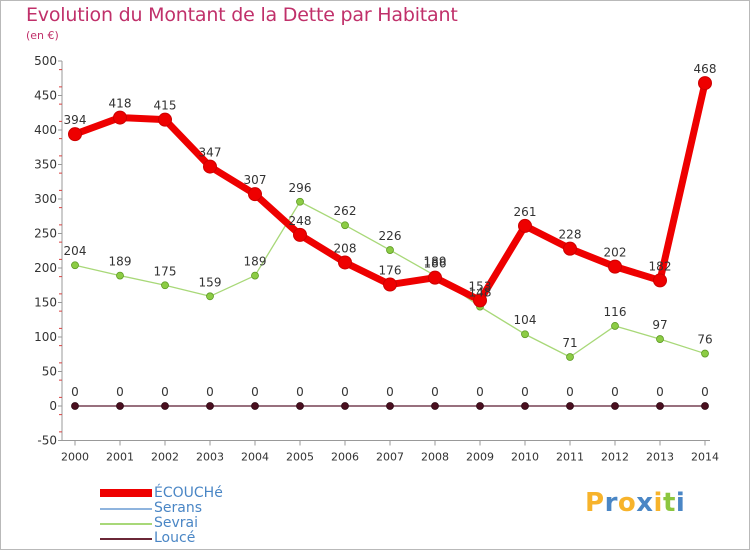  What do you see at coordinates (165, 271) in the screenshot?
I see `data-label-sevrai: 175` at bounding box center [165, 271].